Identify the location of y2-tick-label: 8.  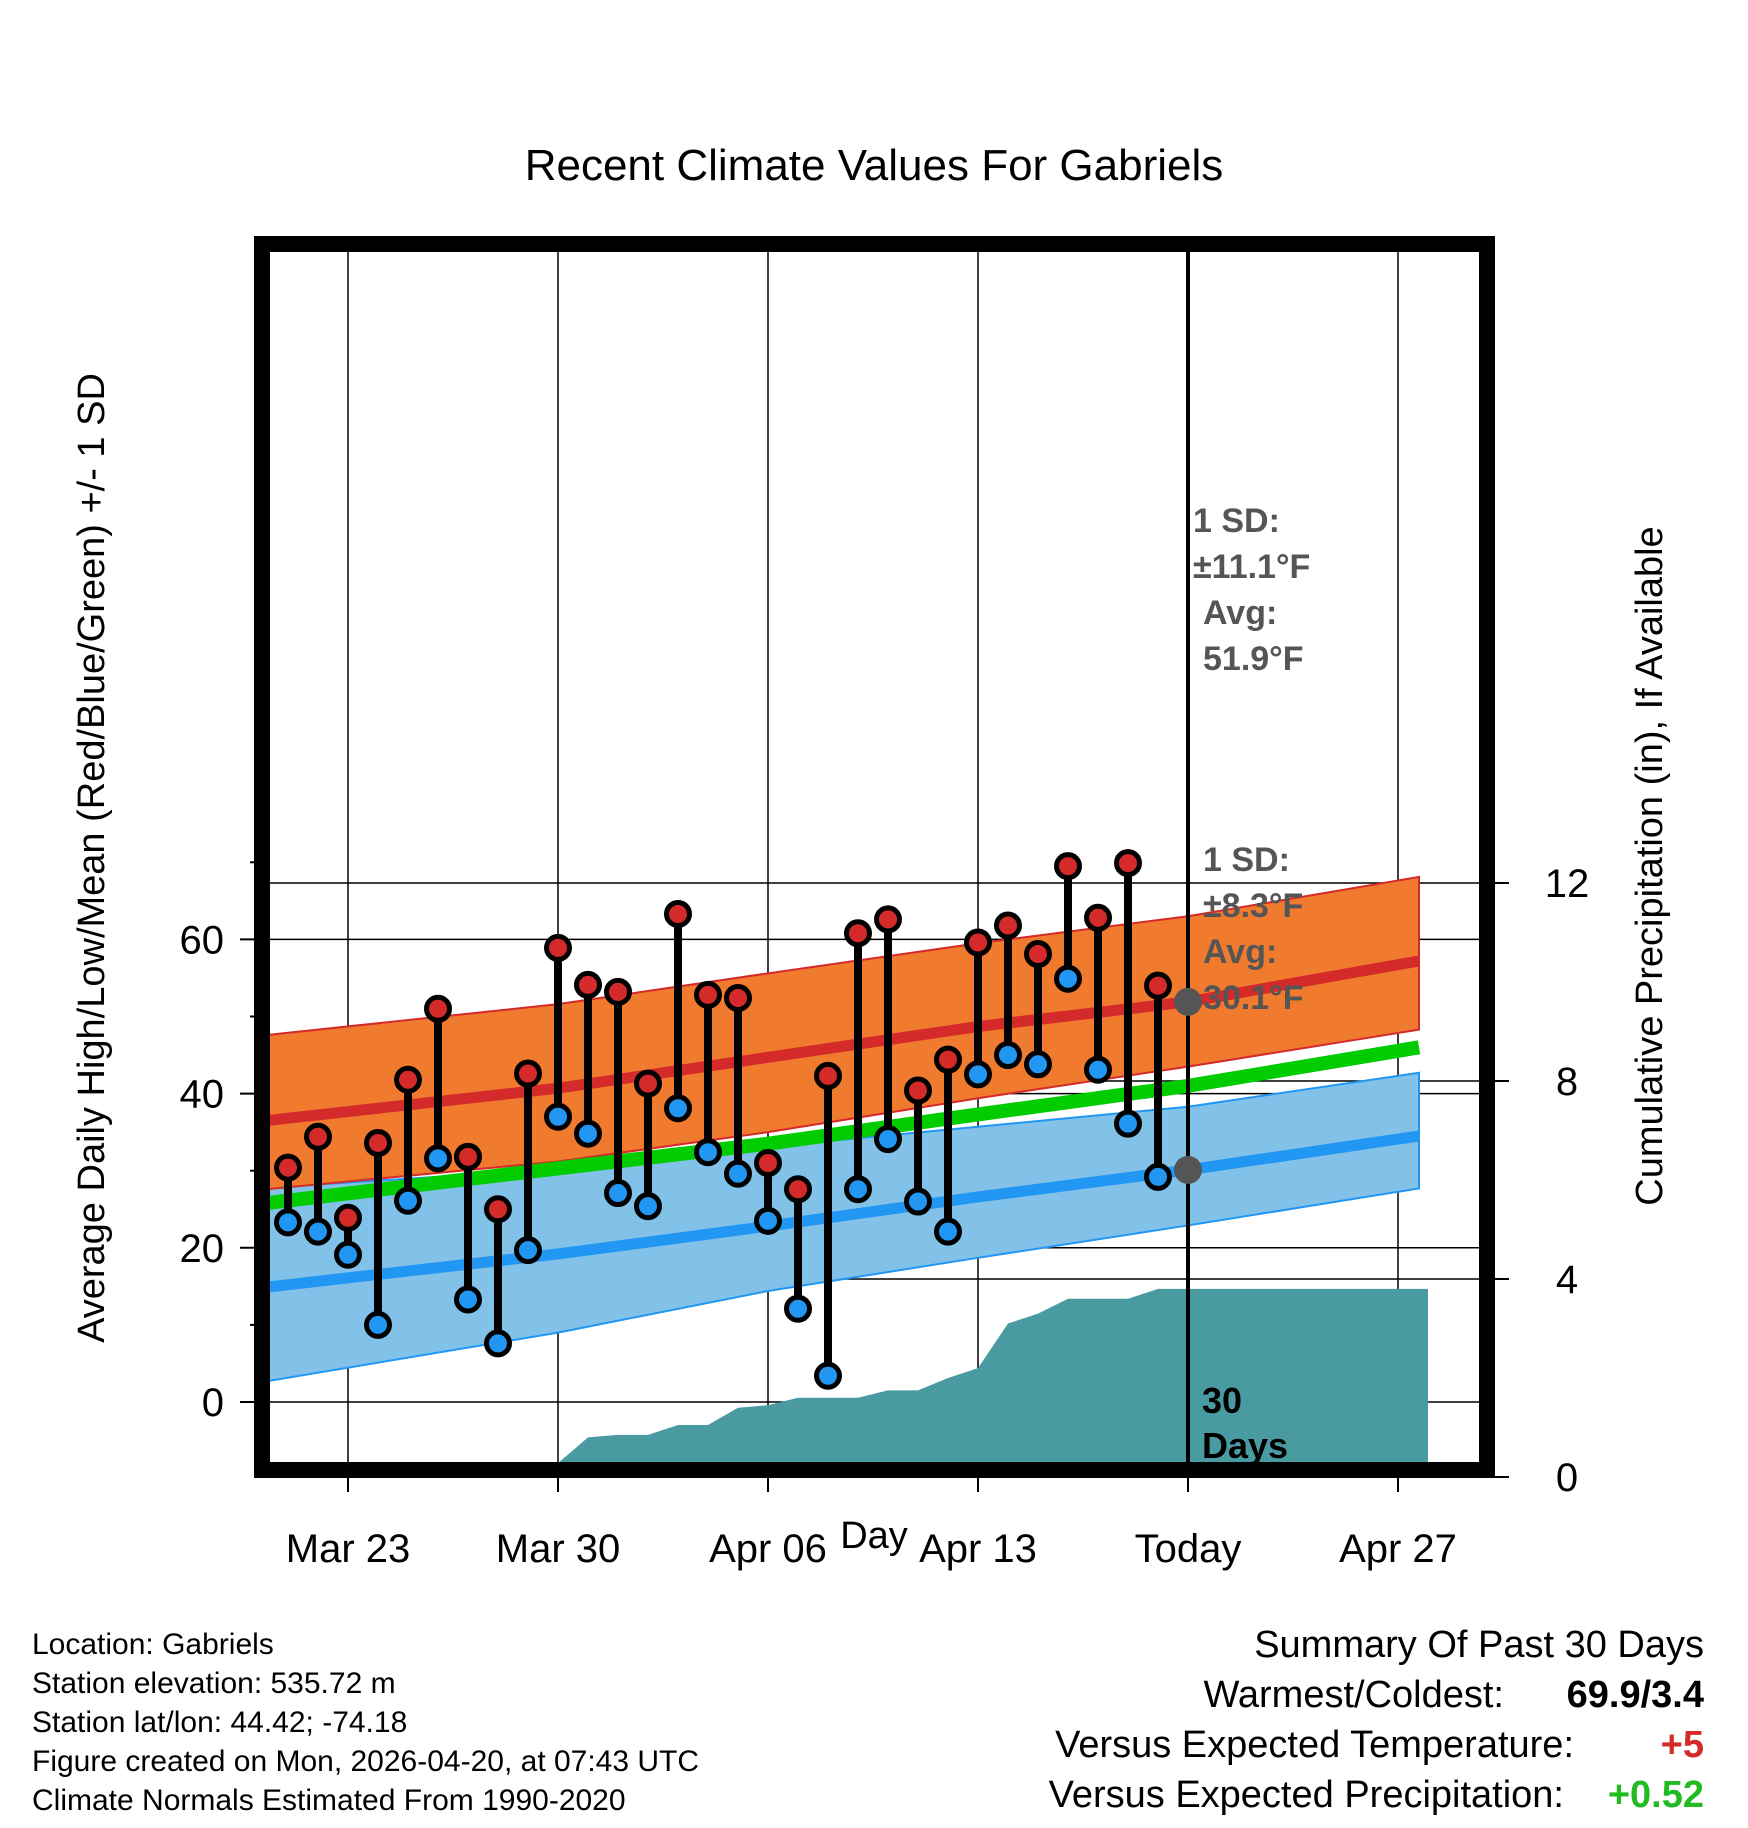
(1567, 1082).